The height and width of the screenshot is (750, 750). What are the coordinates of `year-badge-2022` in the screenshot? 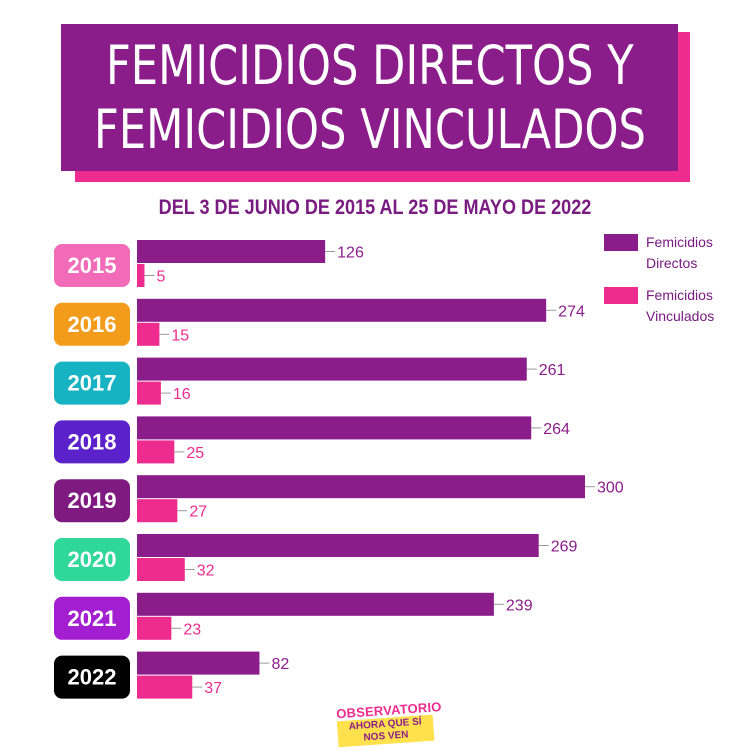 It's located at (92, 677).